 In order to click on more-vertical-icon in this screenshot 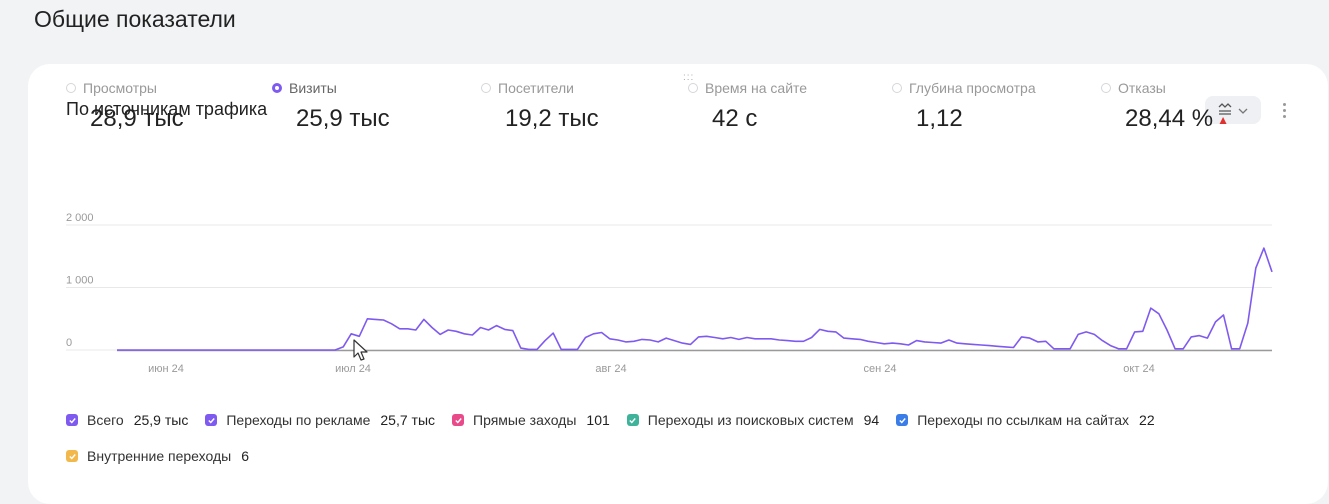, I will do `click(1284, 110)`.